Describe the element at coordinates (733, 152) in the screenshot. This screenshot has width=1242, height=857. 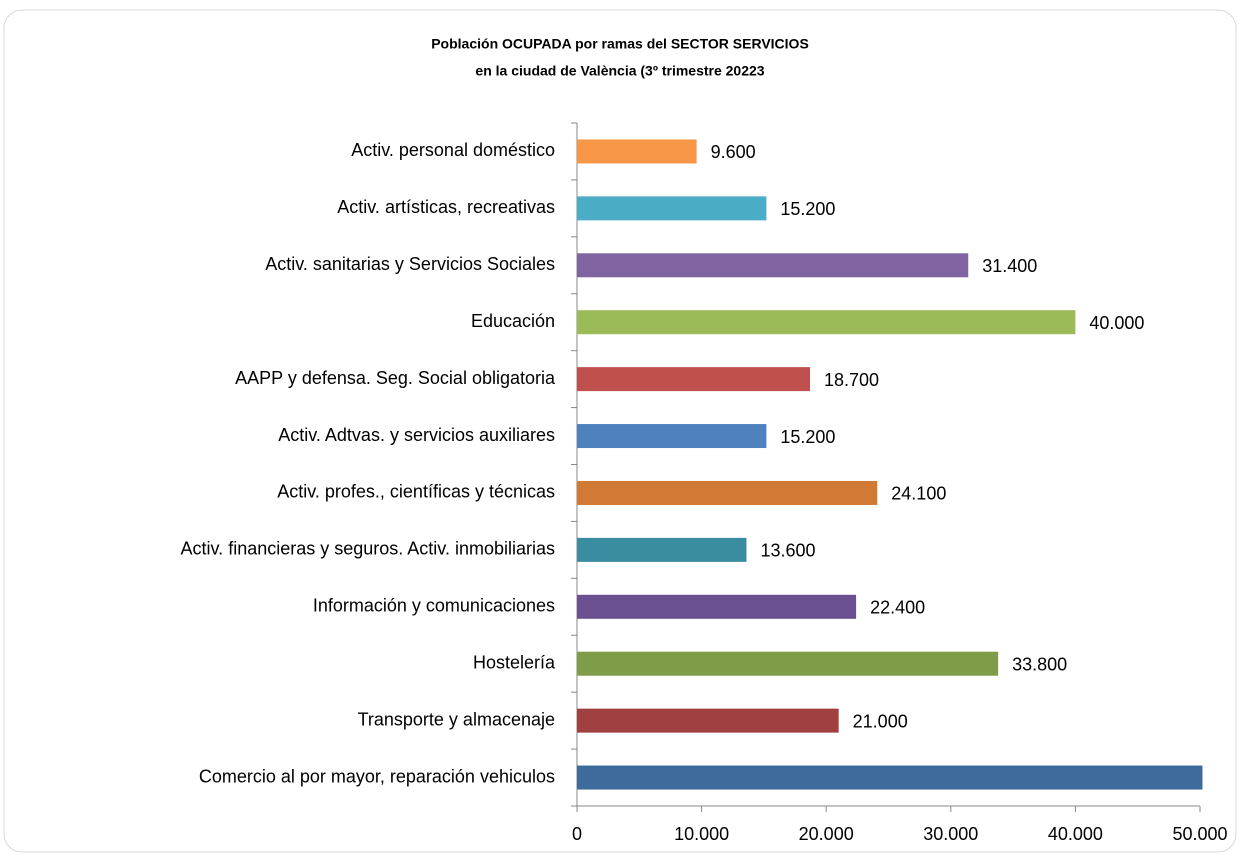
I see `value-label: 9.600` at that location.